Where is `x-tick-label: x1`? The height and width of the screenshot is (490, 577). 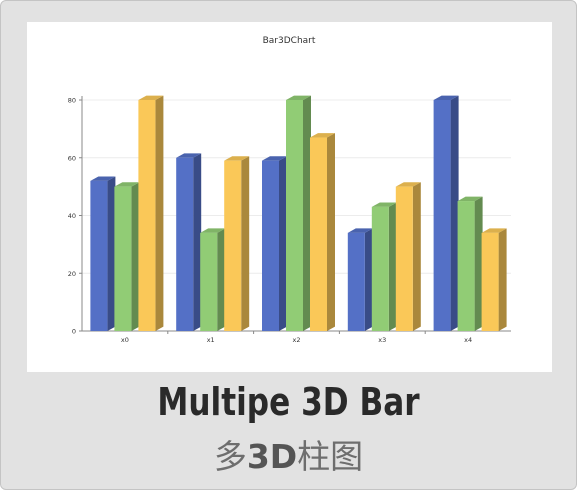 x-tick-label: x1 is located at coordinates (211, 340).